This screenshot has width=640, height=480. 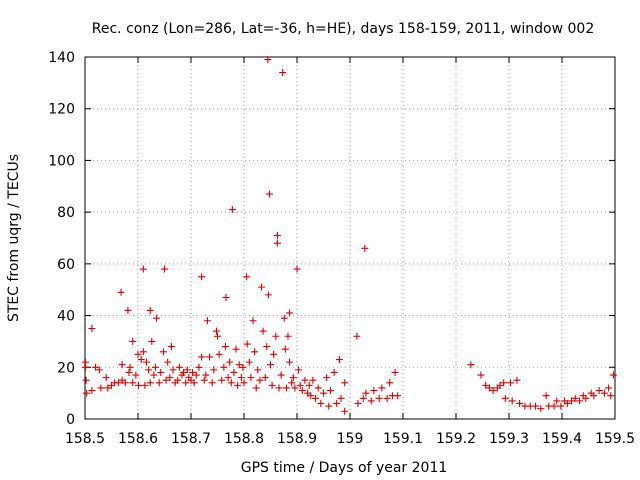 What do you see at coordinates (191, 439) in the screenshot?
I see `x-tick-label: 158.7` at bounding box center [191, 439].